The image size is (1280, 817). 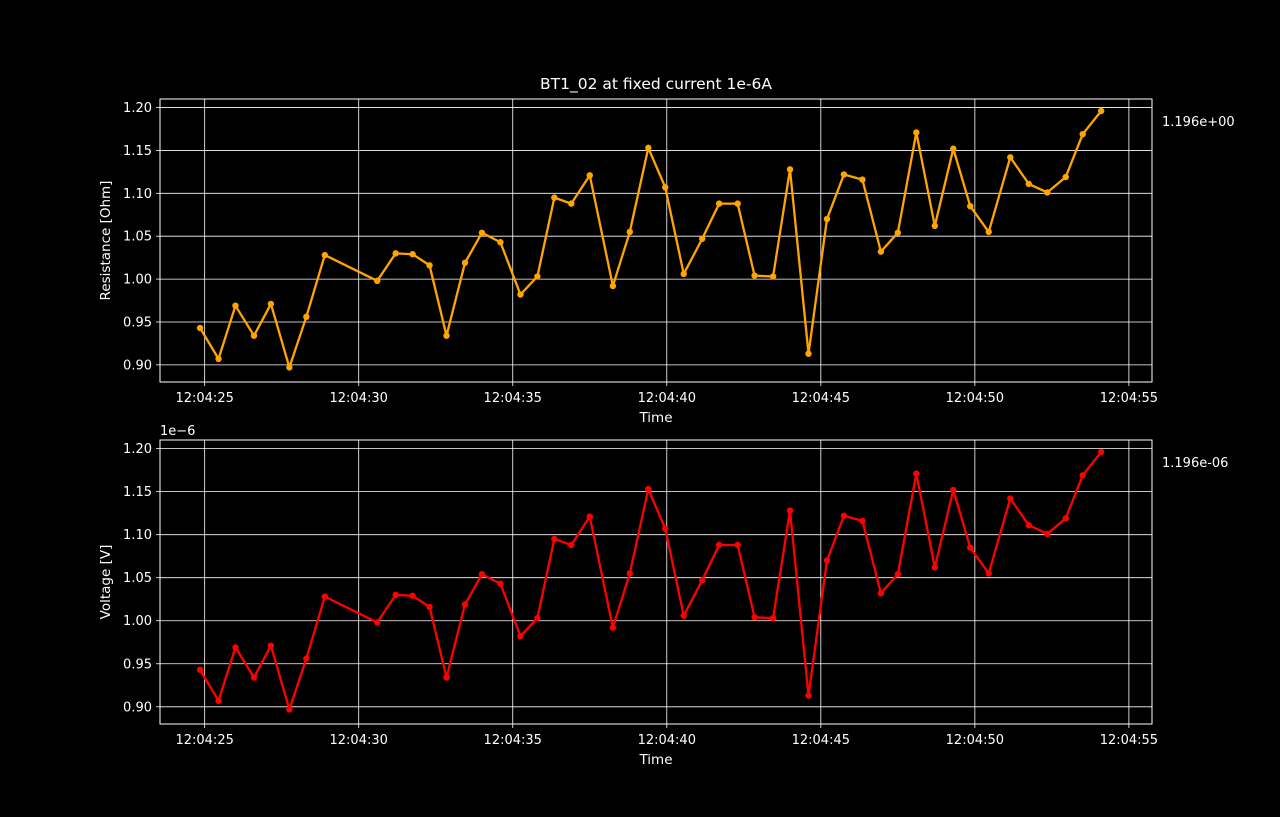 I want to click on x-tick-label: 12:04:30, so click(x=359, y=398).